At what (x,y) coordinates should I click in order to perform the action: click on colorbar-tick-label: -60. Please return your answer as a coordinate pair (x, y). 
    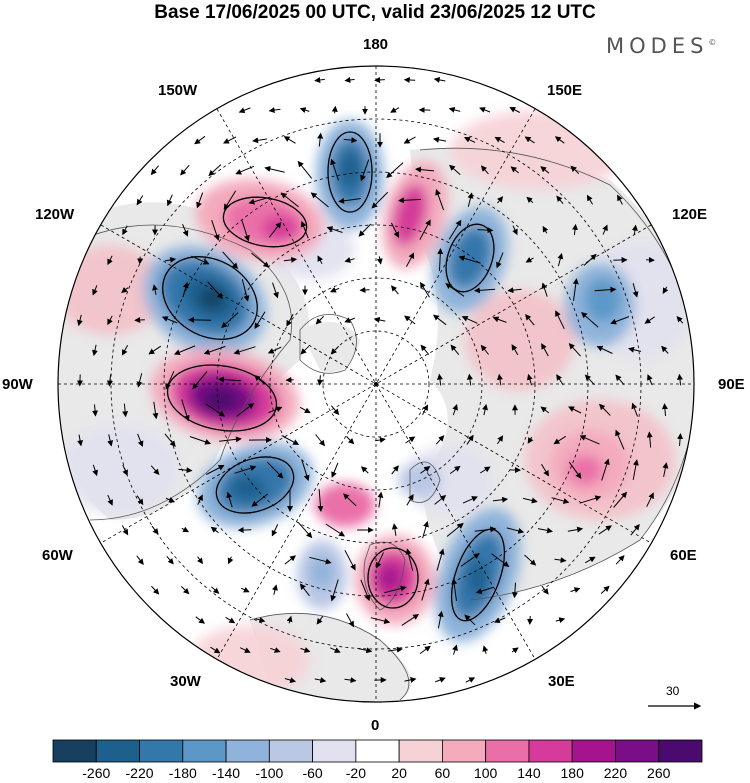
    Looking at the image, I should click on (312, 773).